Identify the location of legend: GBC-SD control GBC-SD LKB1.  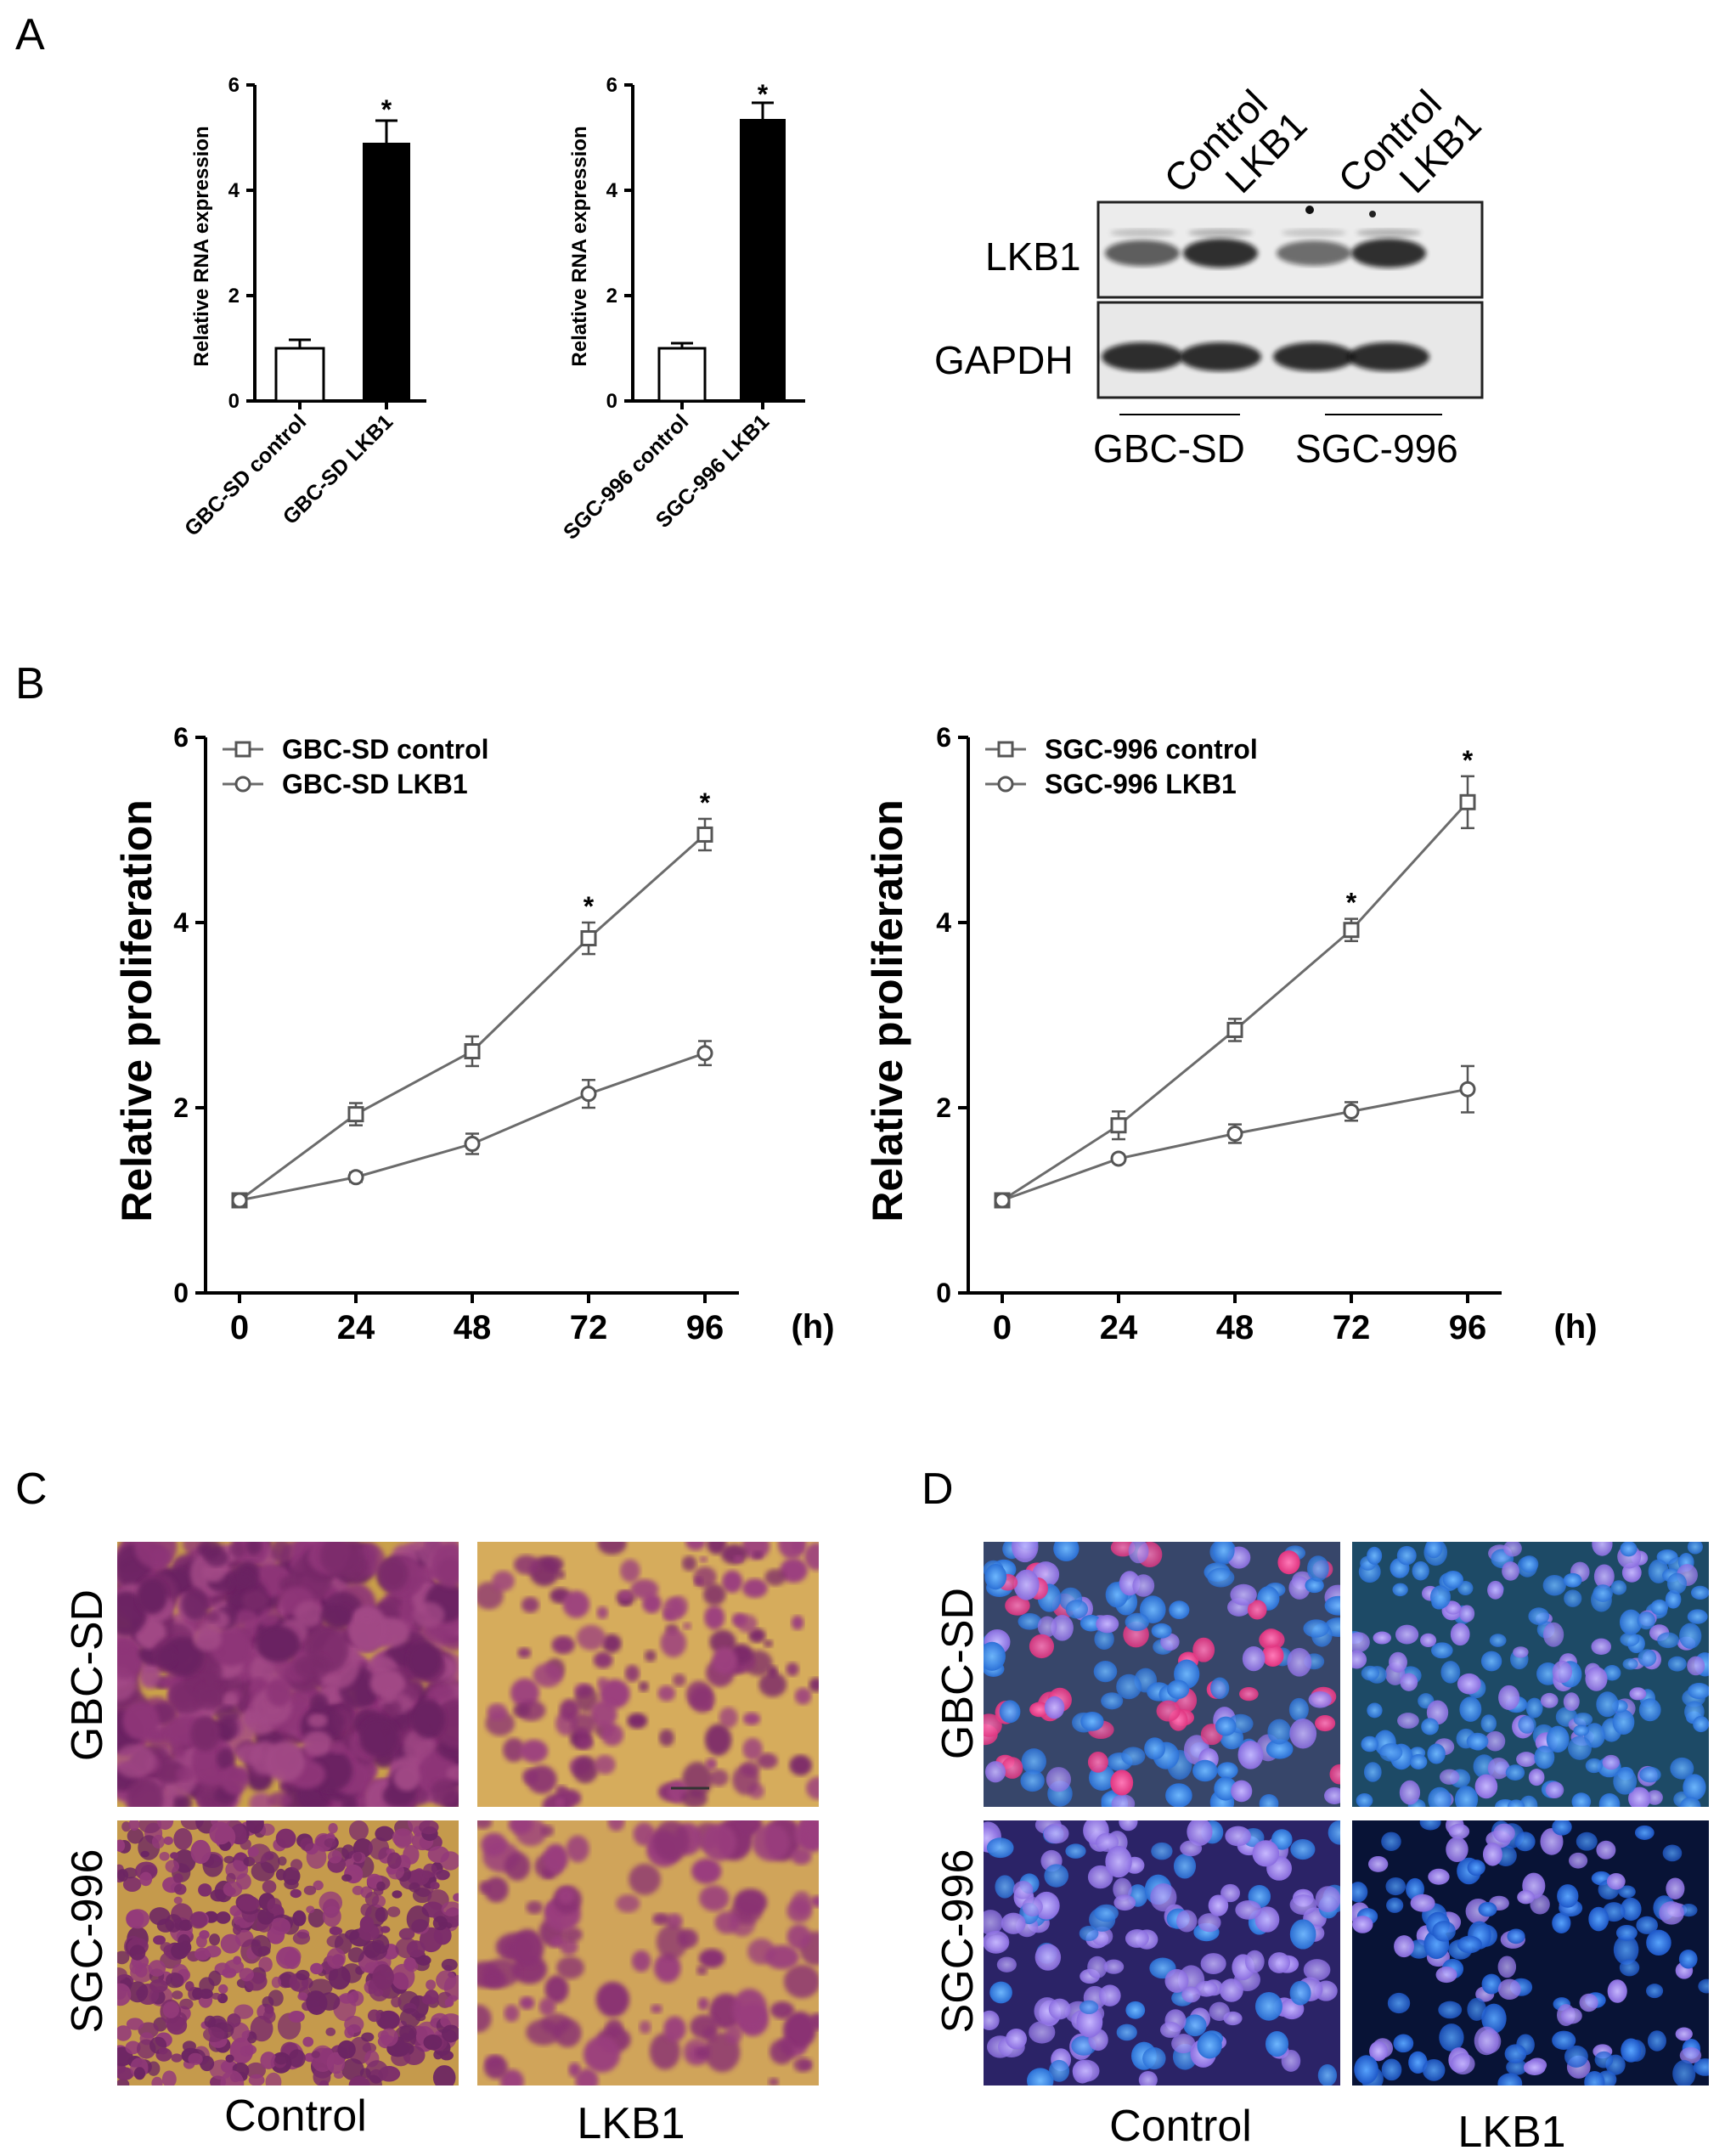
(356, 766).